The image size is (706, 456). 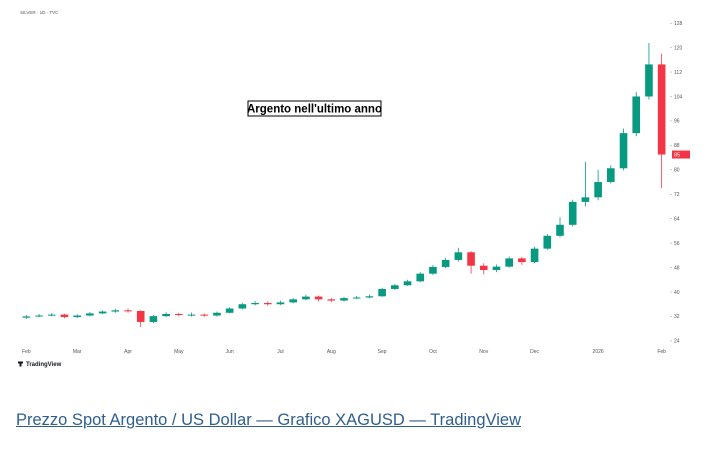 I want to click on annotation-box, so click(x=314, y=108).